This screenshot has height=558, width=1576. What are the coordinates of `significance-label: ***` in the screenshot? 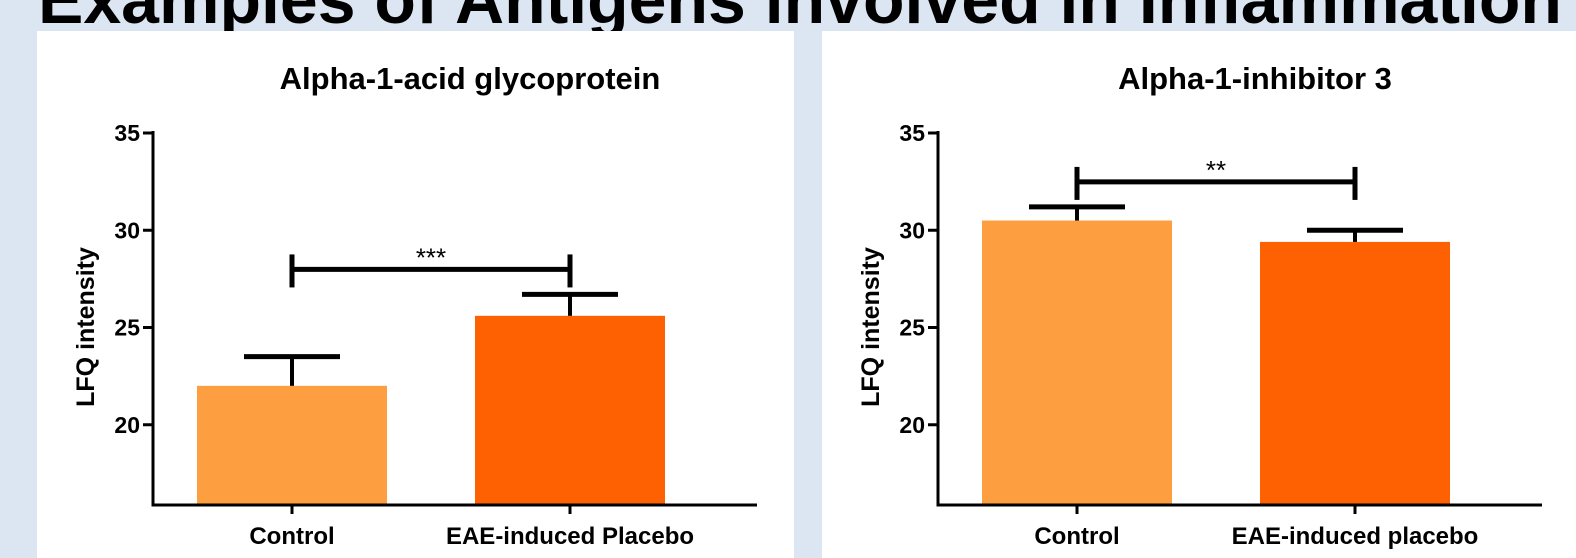 It's located at (431, 257).